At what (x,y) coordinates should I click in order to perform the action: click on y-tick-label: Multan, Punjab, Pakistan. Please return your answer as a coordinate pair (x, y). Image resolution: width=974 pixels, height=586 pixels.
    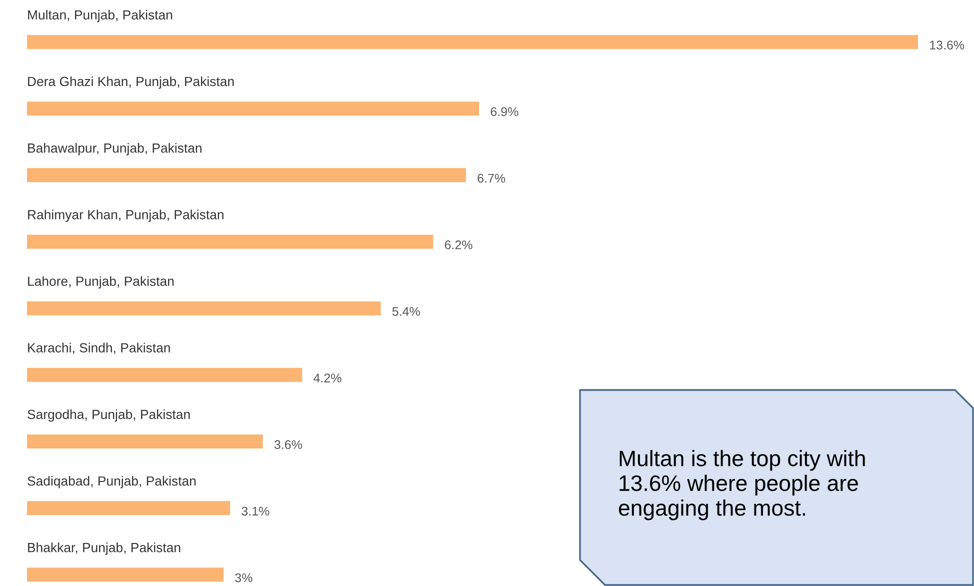
    Looking at the image, I should click on (100, 16).